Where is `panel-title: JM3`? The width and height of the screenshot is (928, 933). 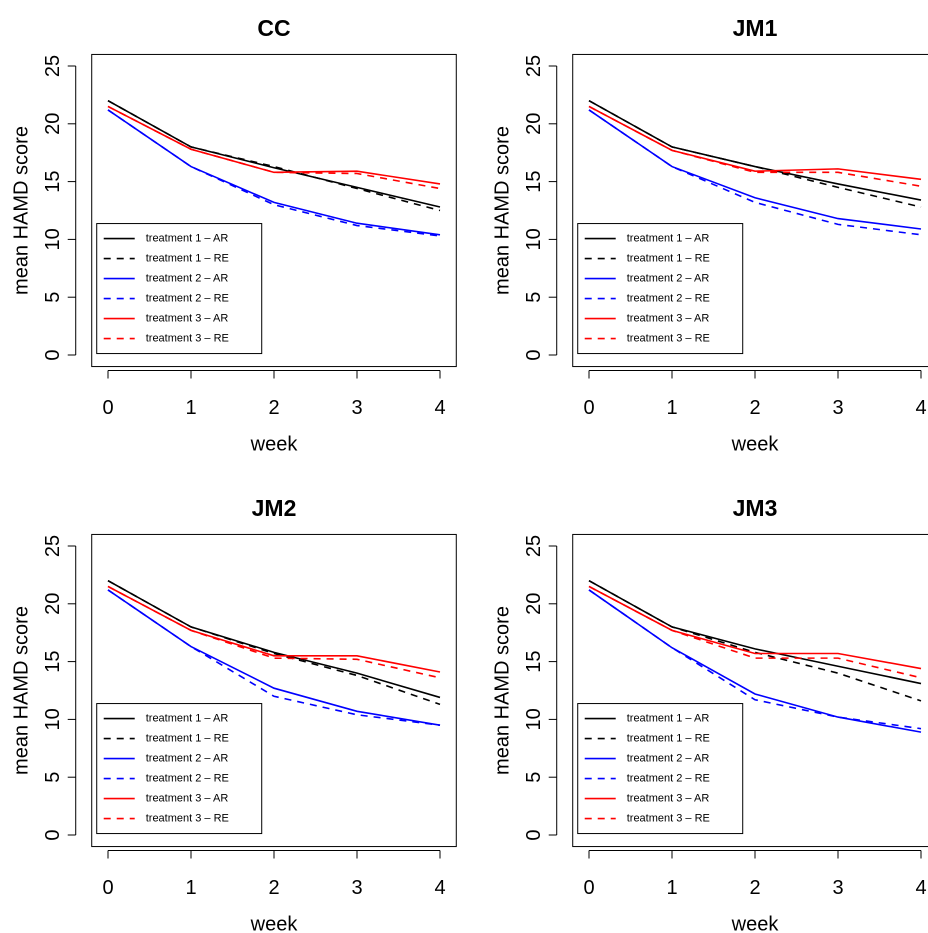
panel-title: JM3 is located at coordinates (755, 508).